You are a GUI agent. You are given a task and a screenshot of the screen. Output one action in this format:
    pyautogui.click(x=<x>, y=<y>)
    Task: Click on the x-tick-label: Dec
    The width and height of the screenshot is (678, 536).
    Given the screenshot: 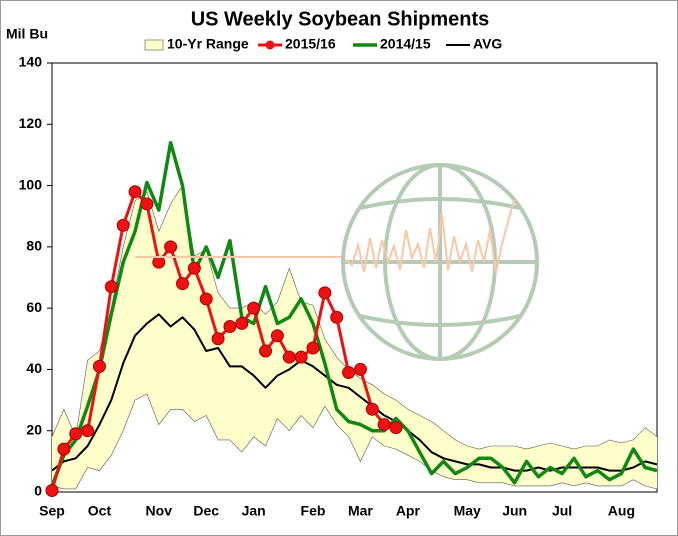 What is the action you would take?
    pyautogui.click(x=206, y=511)
    